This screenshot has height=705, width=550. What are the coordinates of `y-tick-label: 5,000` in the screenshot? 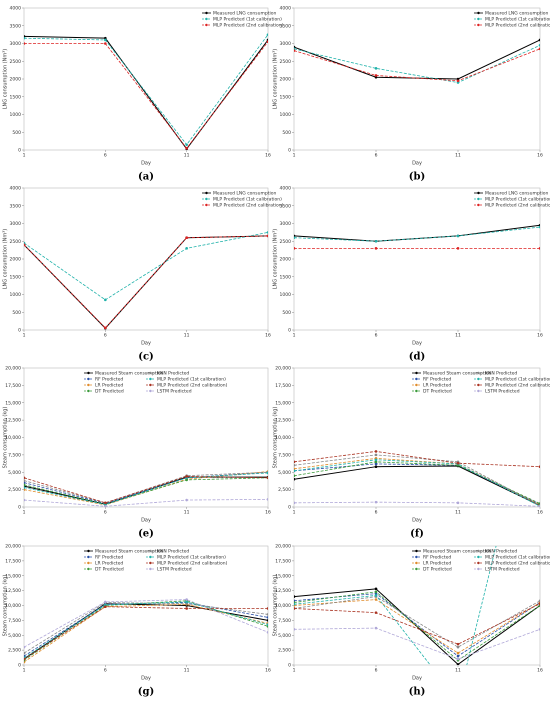 It's located at (14, 473).